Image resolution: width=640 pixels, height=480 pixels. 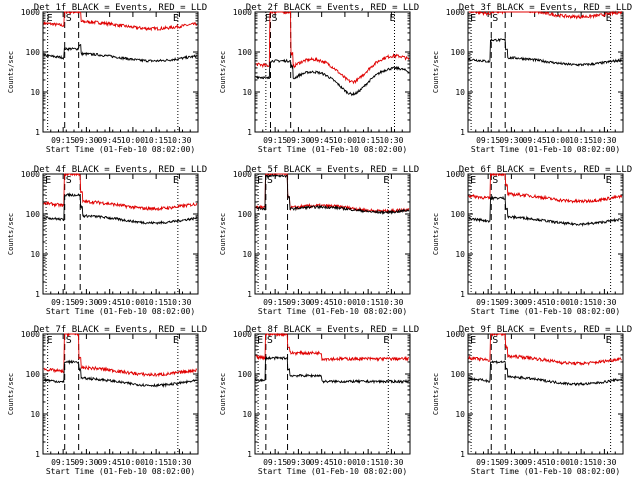 I want to click on chart-title: Det 3f BLACK = Events, RED = LLD, so click(x=545, y=8).